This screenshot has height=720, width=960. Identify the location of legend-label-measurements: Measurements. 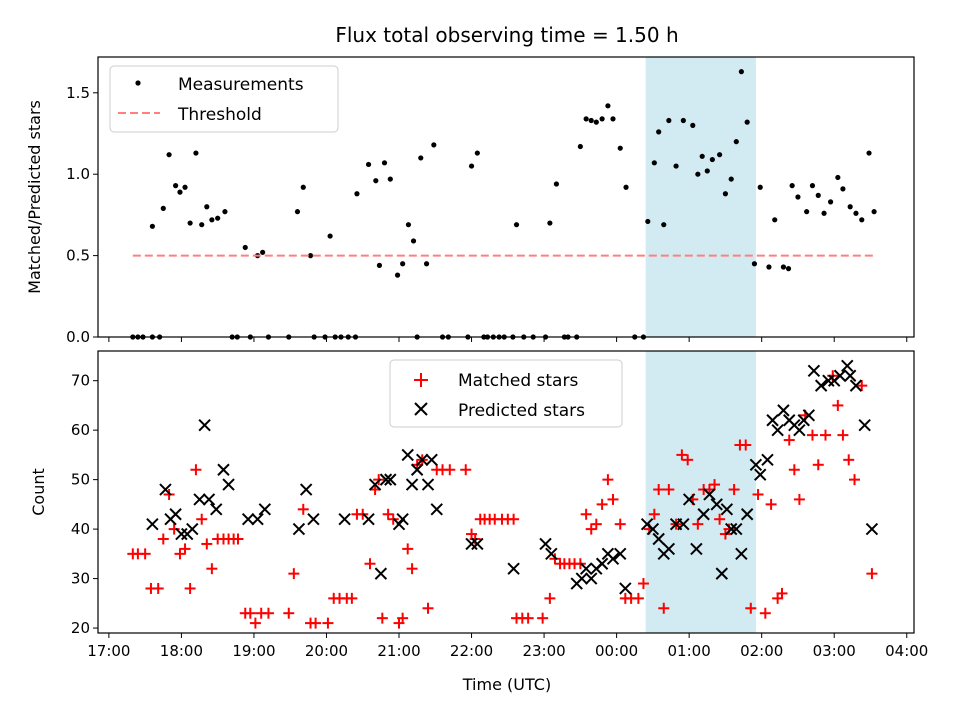
(241, 85).